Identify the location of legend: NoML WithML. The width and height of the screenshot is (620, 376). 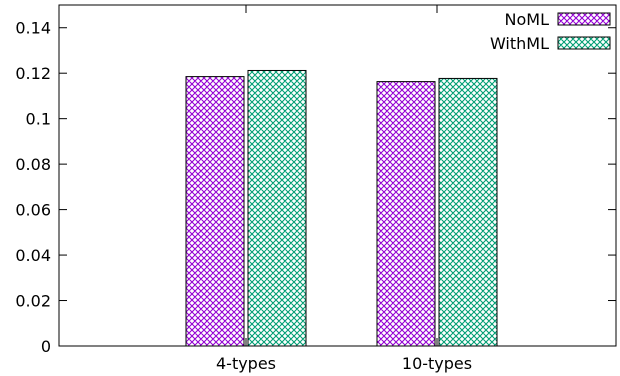
(550, 31).